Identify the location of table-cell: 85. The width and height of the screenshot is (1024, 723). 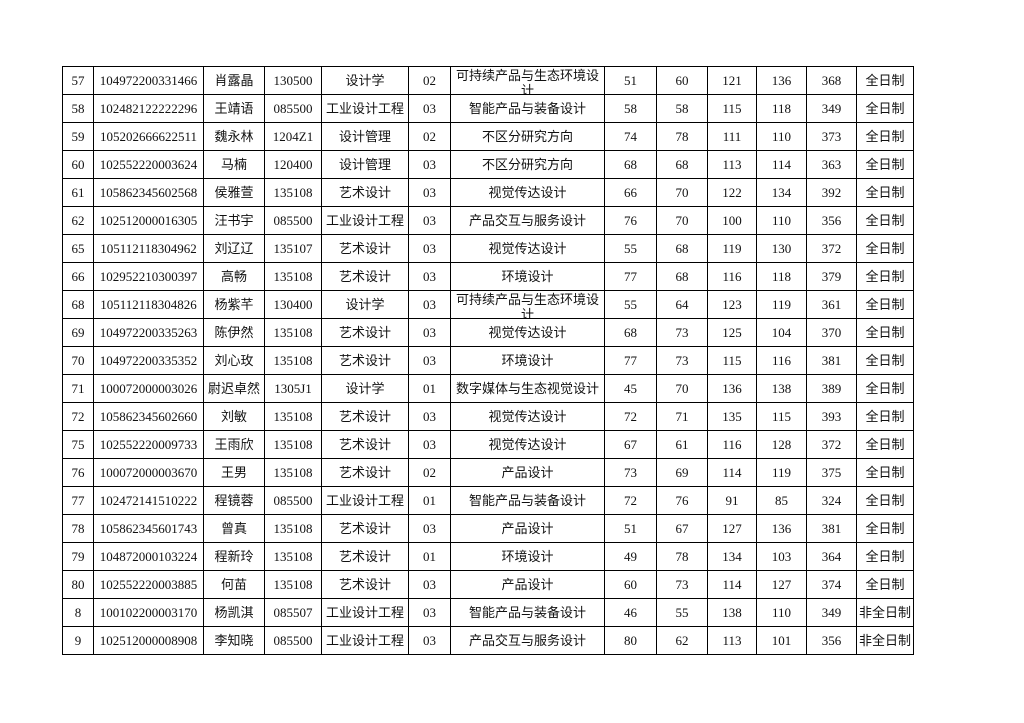
(781, 500).